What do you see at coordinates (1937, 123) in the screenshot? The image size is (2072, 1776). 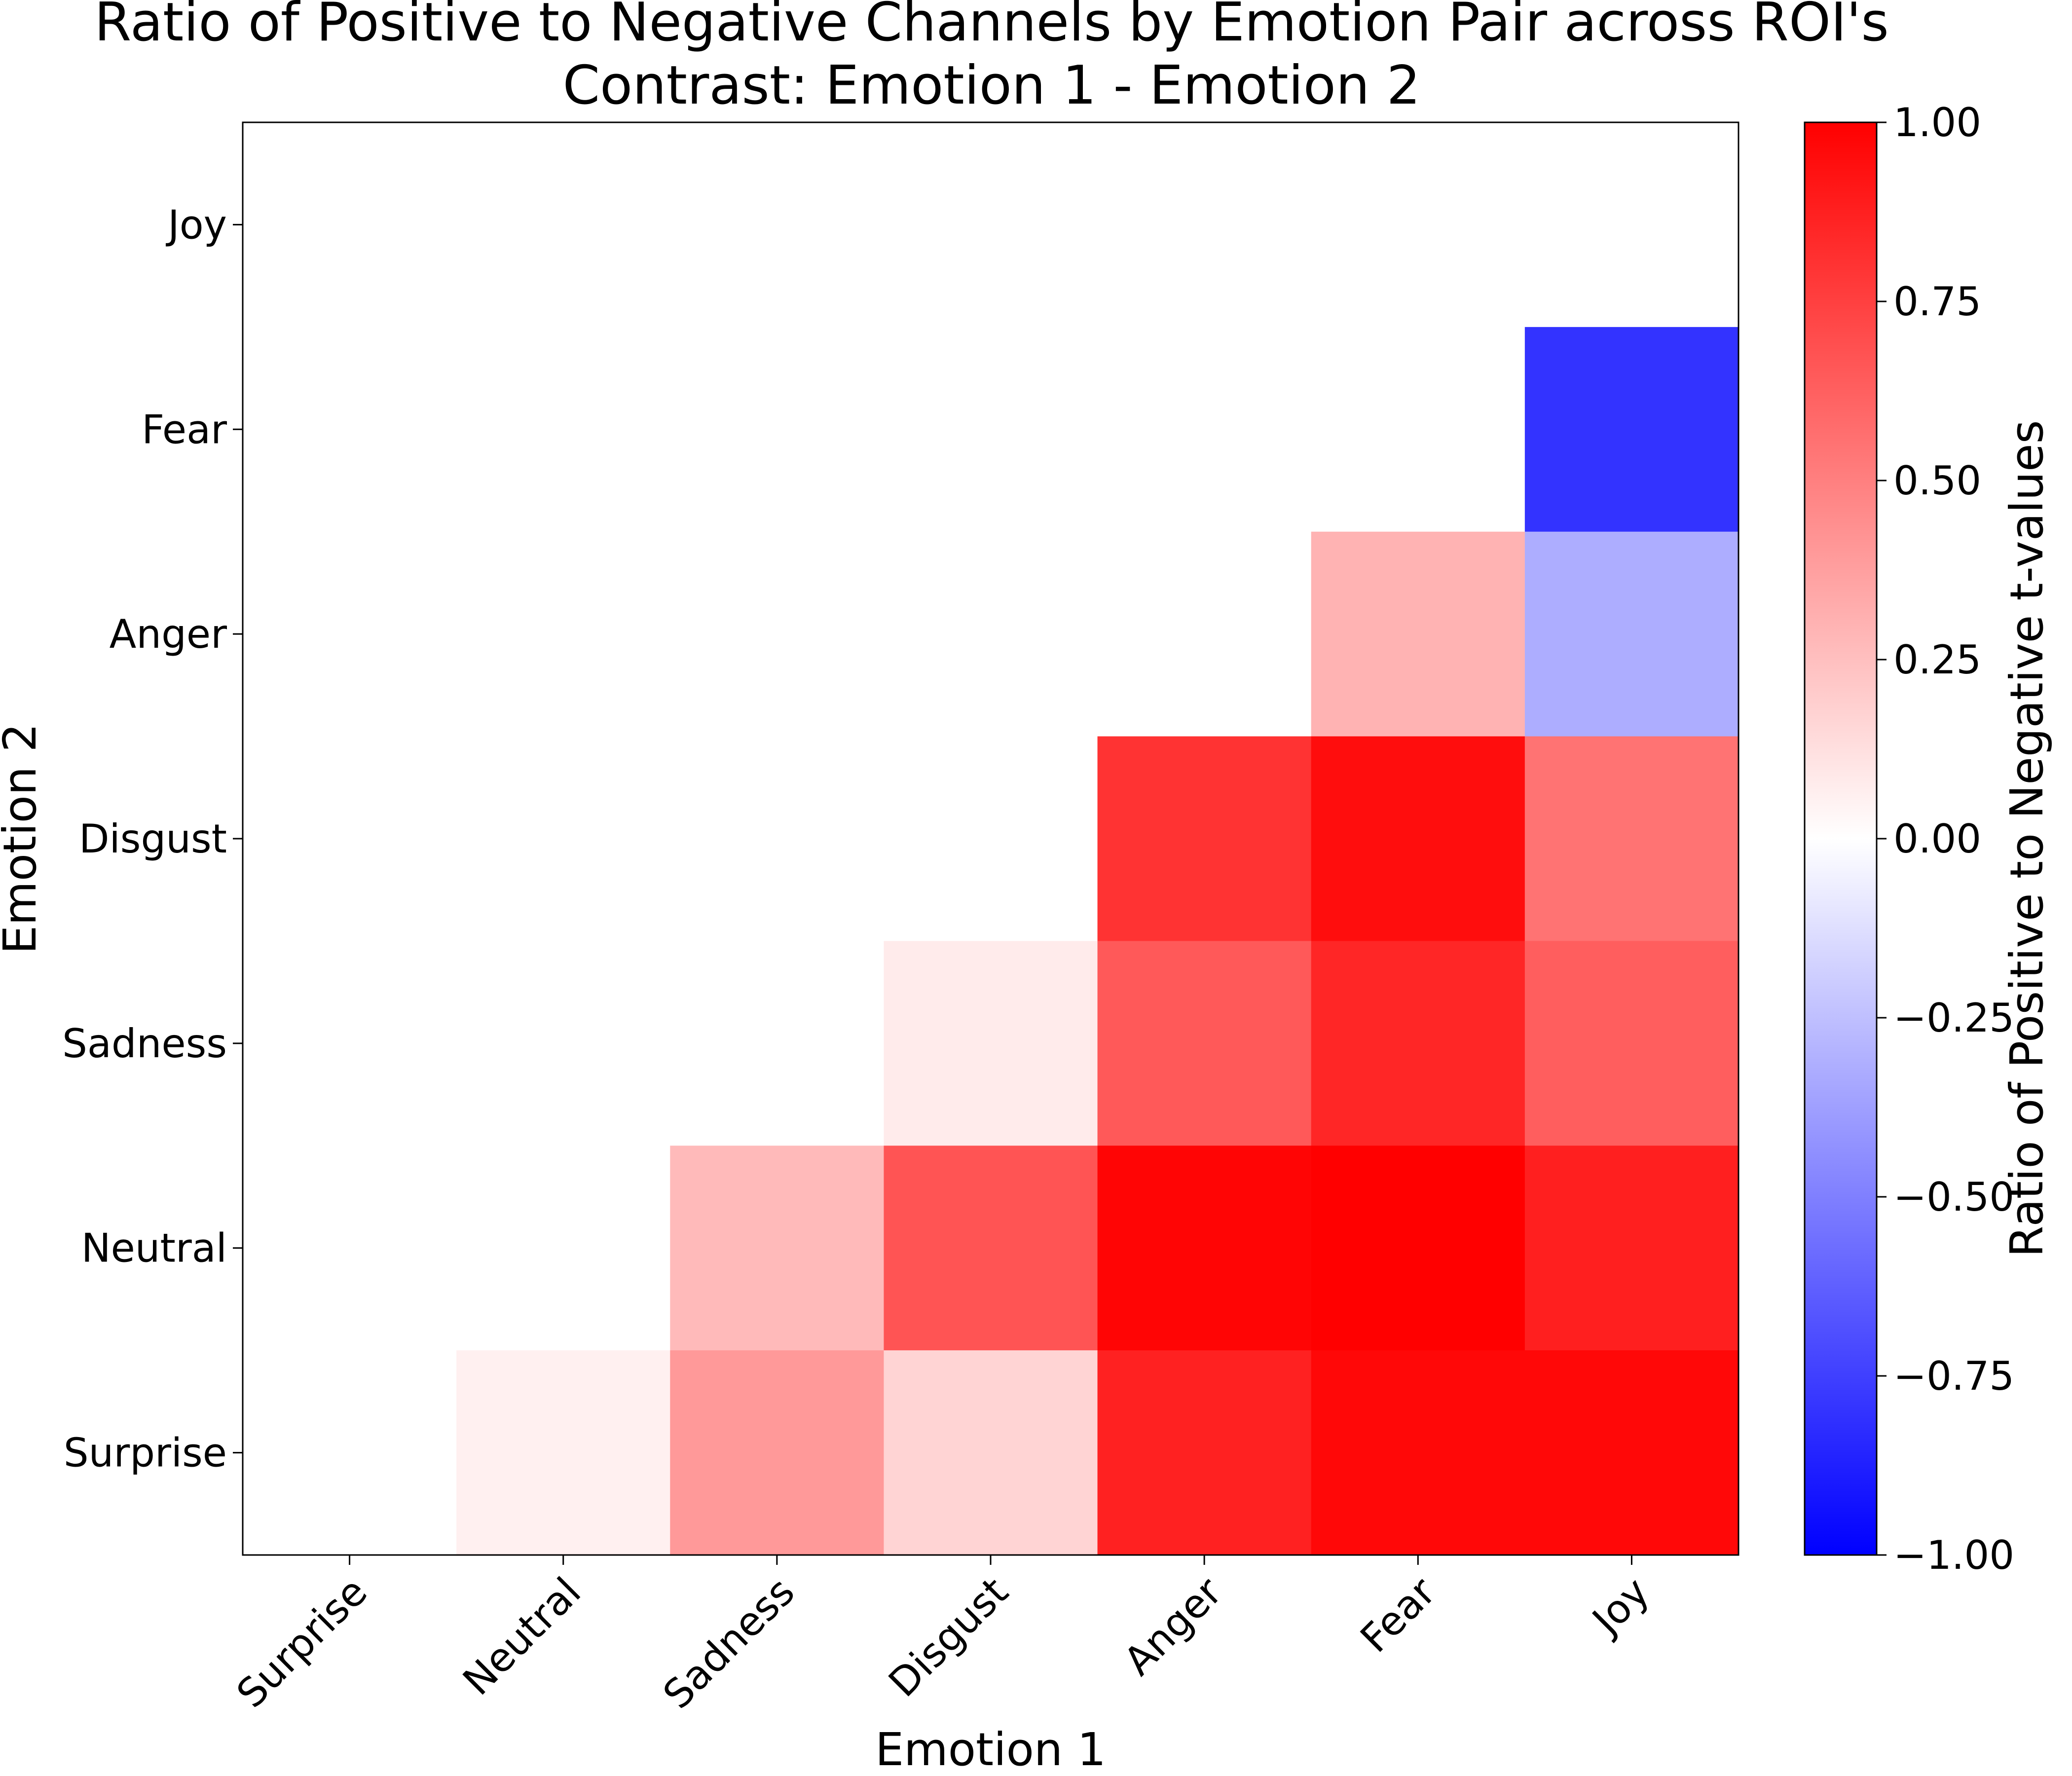 I see `colorbar-tick-label: 1.00` at bounding box center [1937, 123].